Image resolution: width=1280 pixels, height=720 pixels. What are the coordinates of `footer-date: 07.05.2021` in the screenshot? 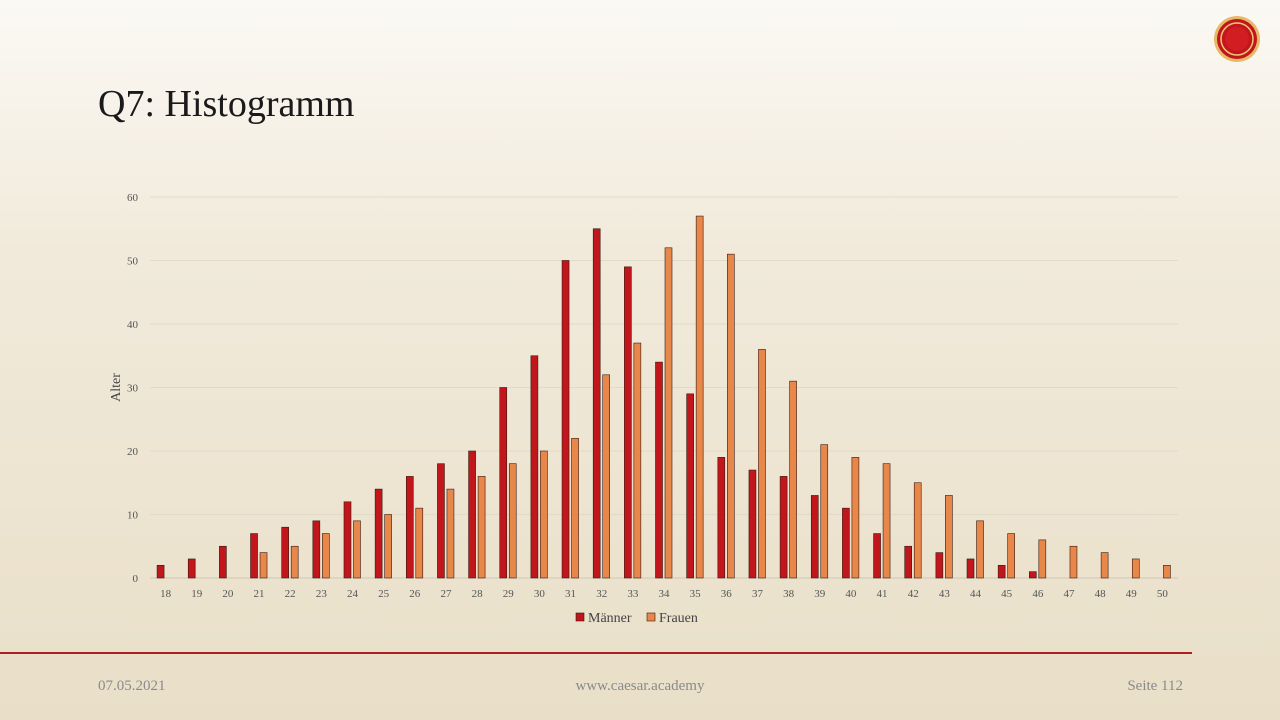 It's located at (132, 686).